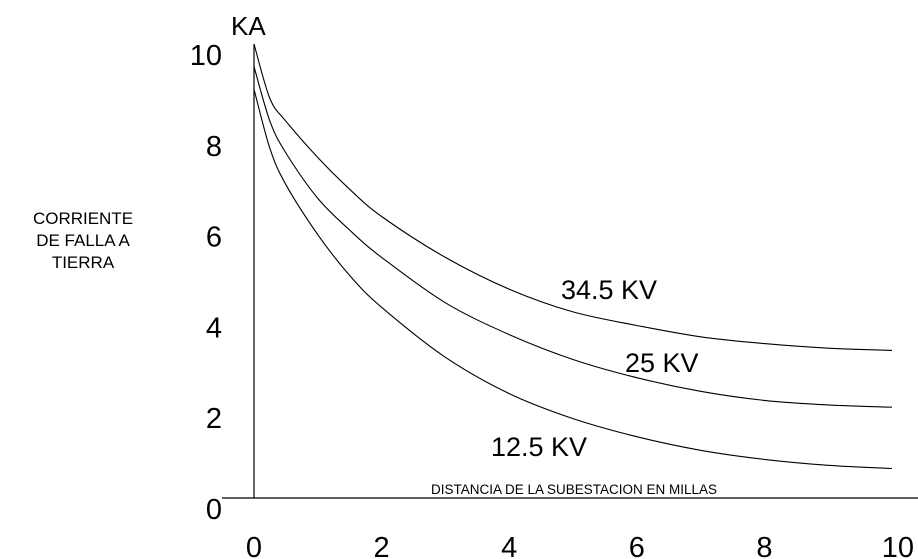  I want to click on series-label-12-5-kv: 12.5 KV, so click(539, 447).